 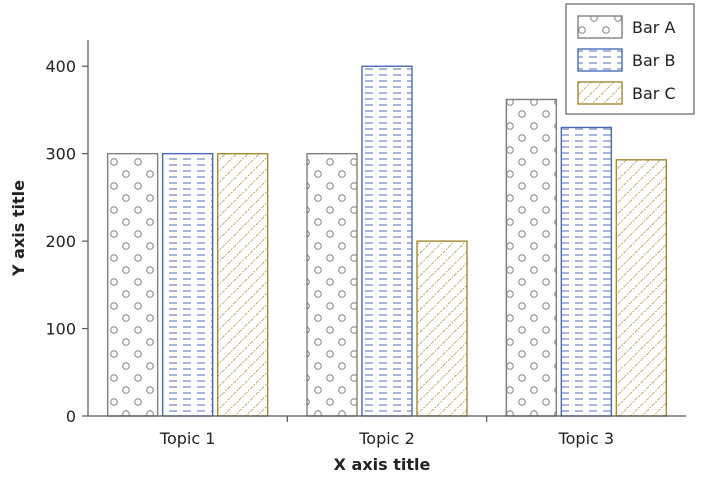 I want to click on legend-label: Bar C, so click(x=654, y=93).